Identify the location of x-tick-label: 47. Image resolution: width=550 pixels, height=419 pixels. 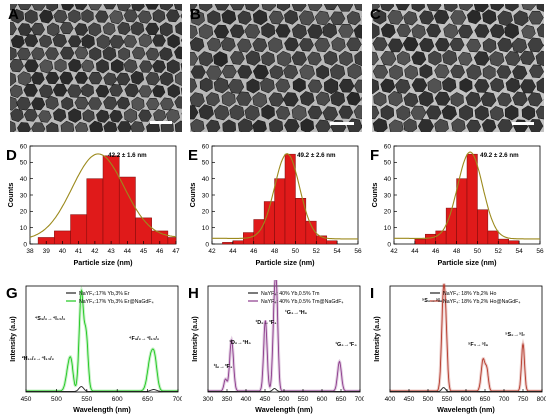
(176, 251).